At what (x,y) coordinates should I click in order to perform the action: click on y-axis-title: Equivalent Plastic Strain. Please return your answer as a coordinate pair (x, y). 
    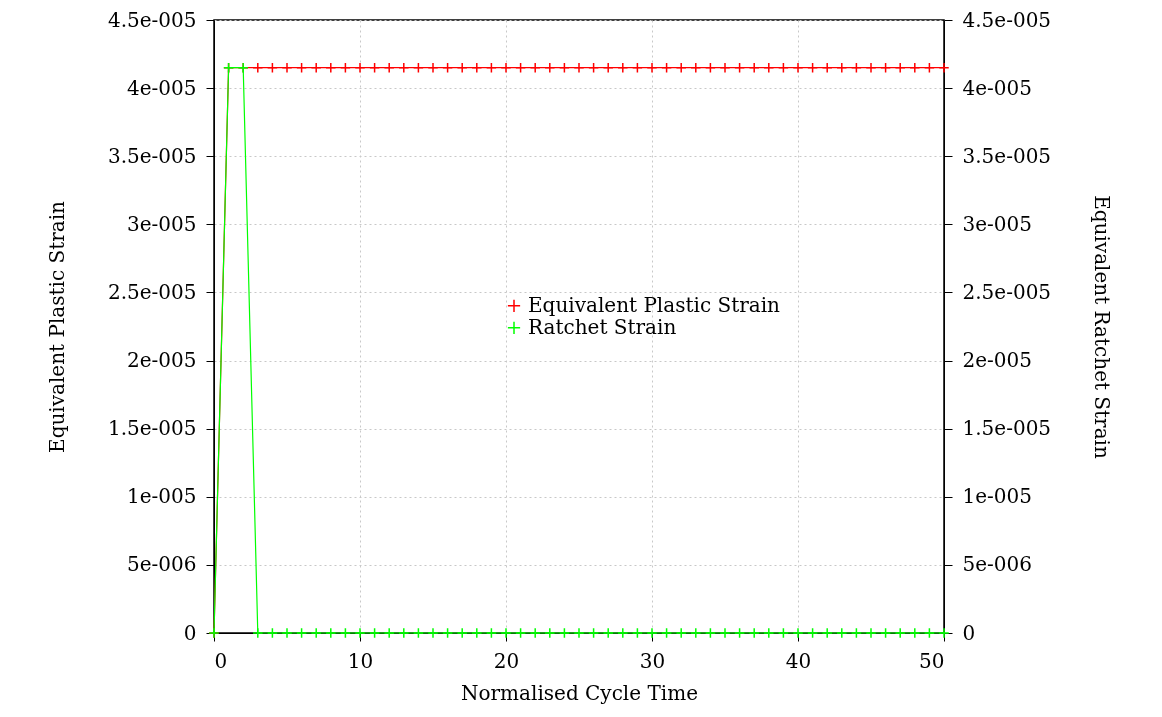
    Looking at the image, I should click on (56, 326).